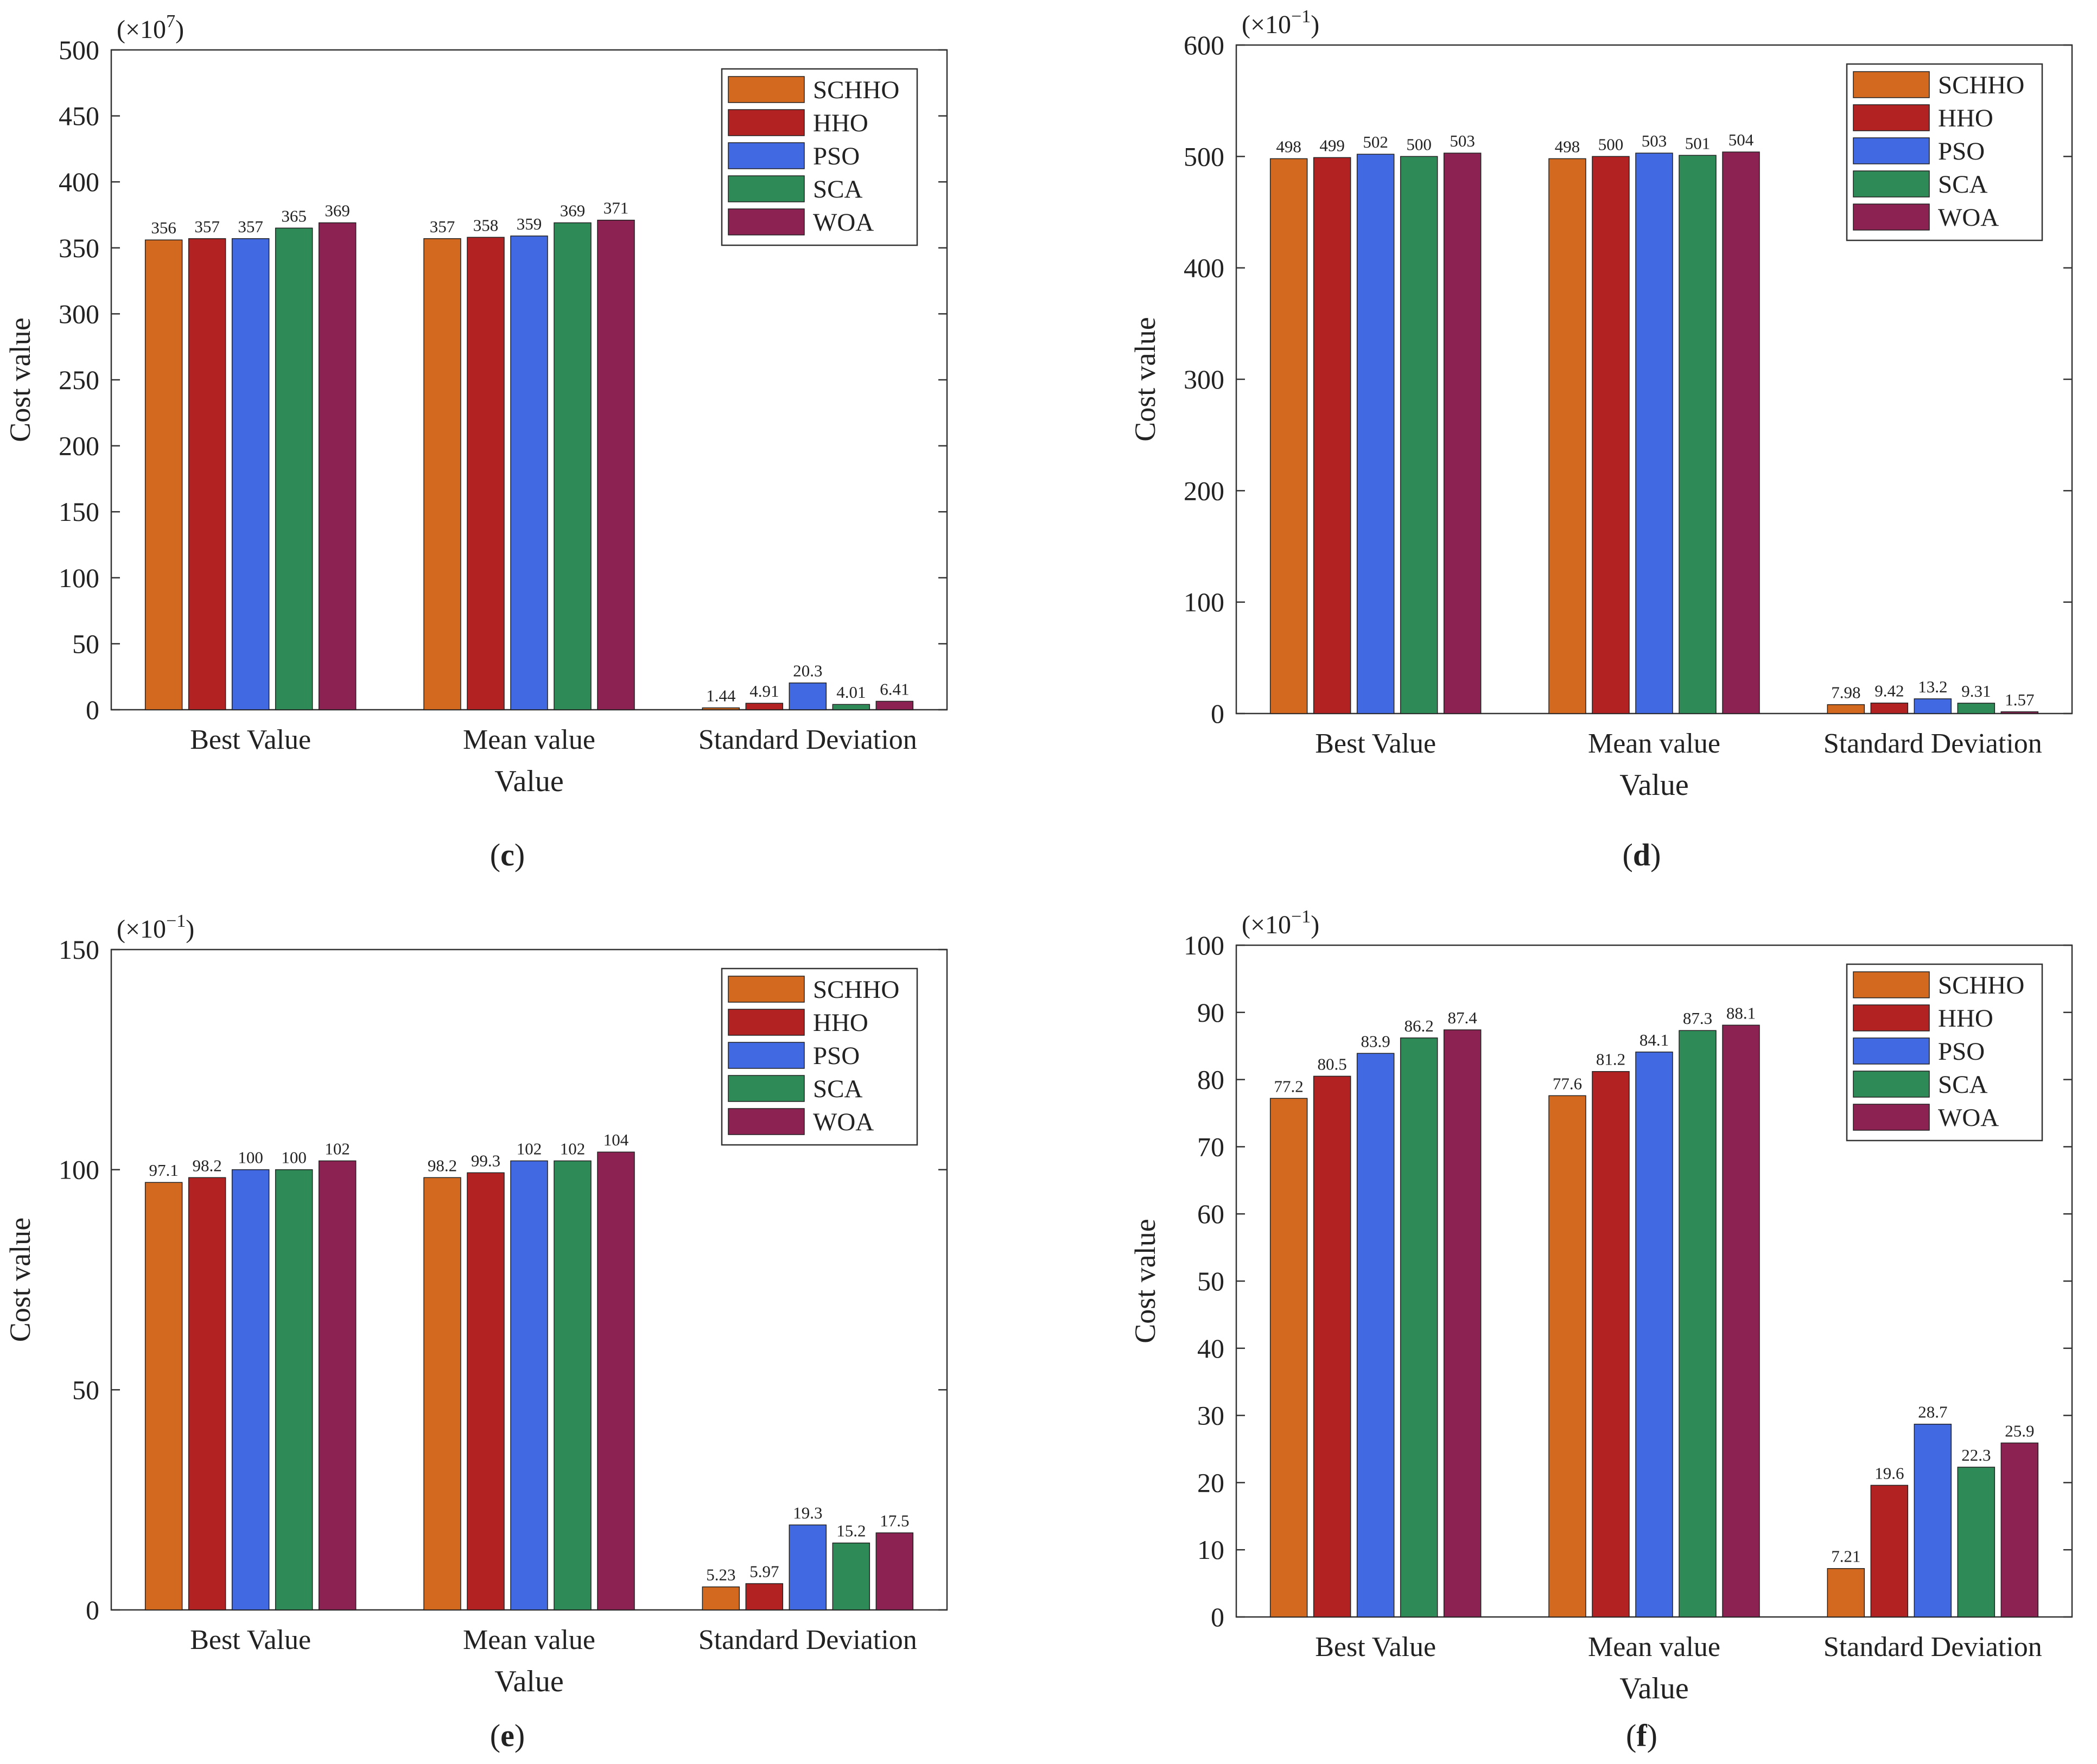 This screenshot has width=2097, height=1764. What do you see at coordinates (2019, 1430) in the screenshot?
I see `data-label: 25.9` at bounding box center [2019, 1430].